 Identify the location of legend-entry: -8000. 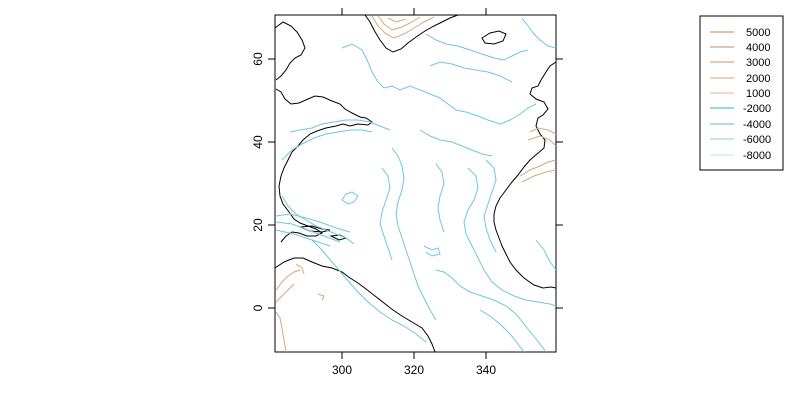
(740, 156).